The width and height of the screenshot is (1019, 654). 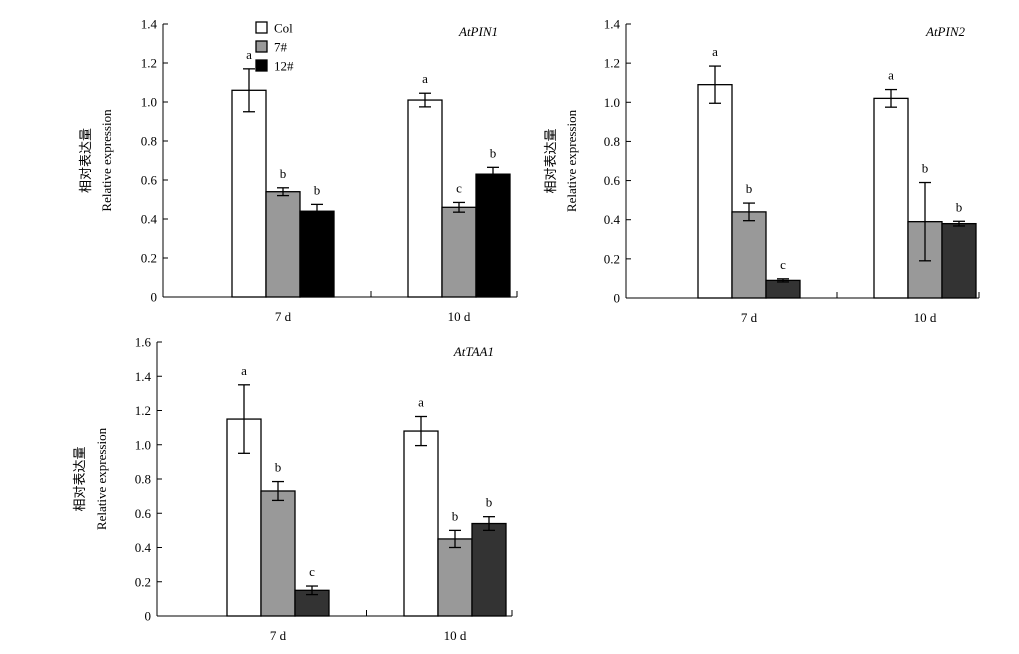 What do you see at coordinates (473, 351) in the screenshot?
I see `panel-title: AtTAA1` at bounding box center [473, 351].